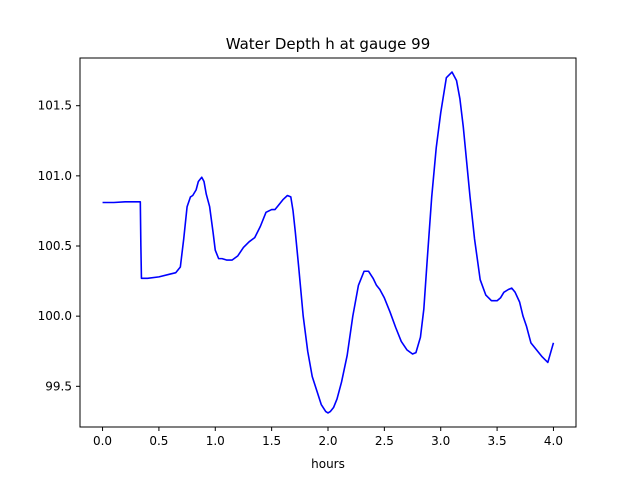  I want to click on y-tick-label: 99.5, so click(58, 386).